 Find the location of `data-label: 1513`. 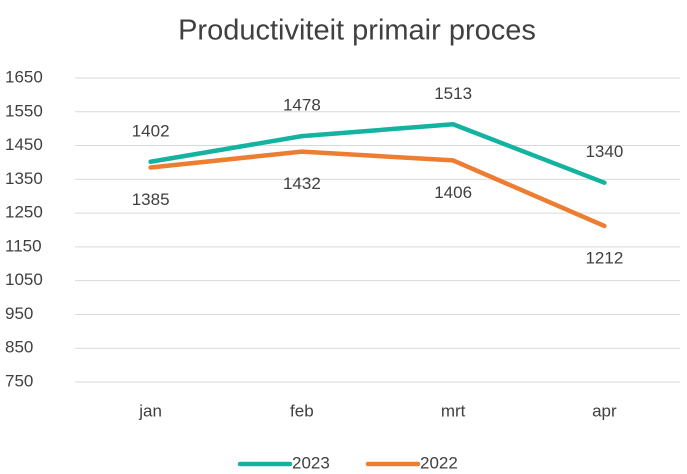

data-label: 1513 is located at coordinates (453, 93).